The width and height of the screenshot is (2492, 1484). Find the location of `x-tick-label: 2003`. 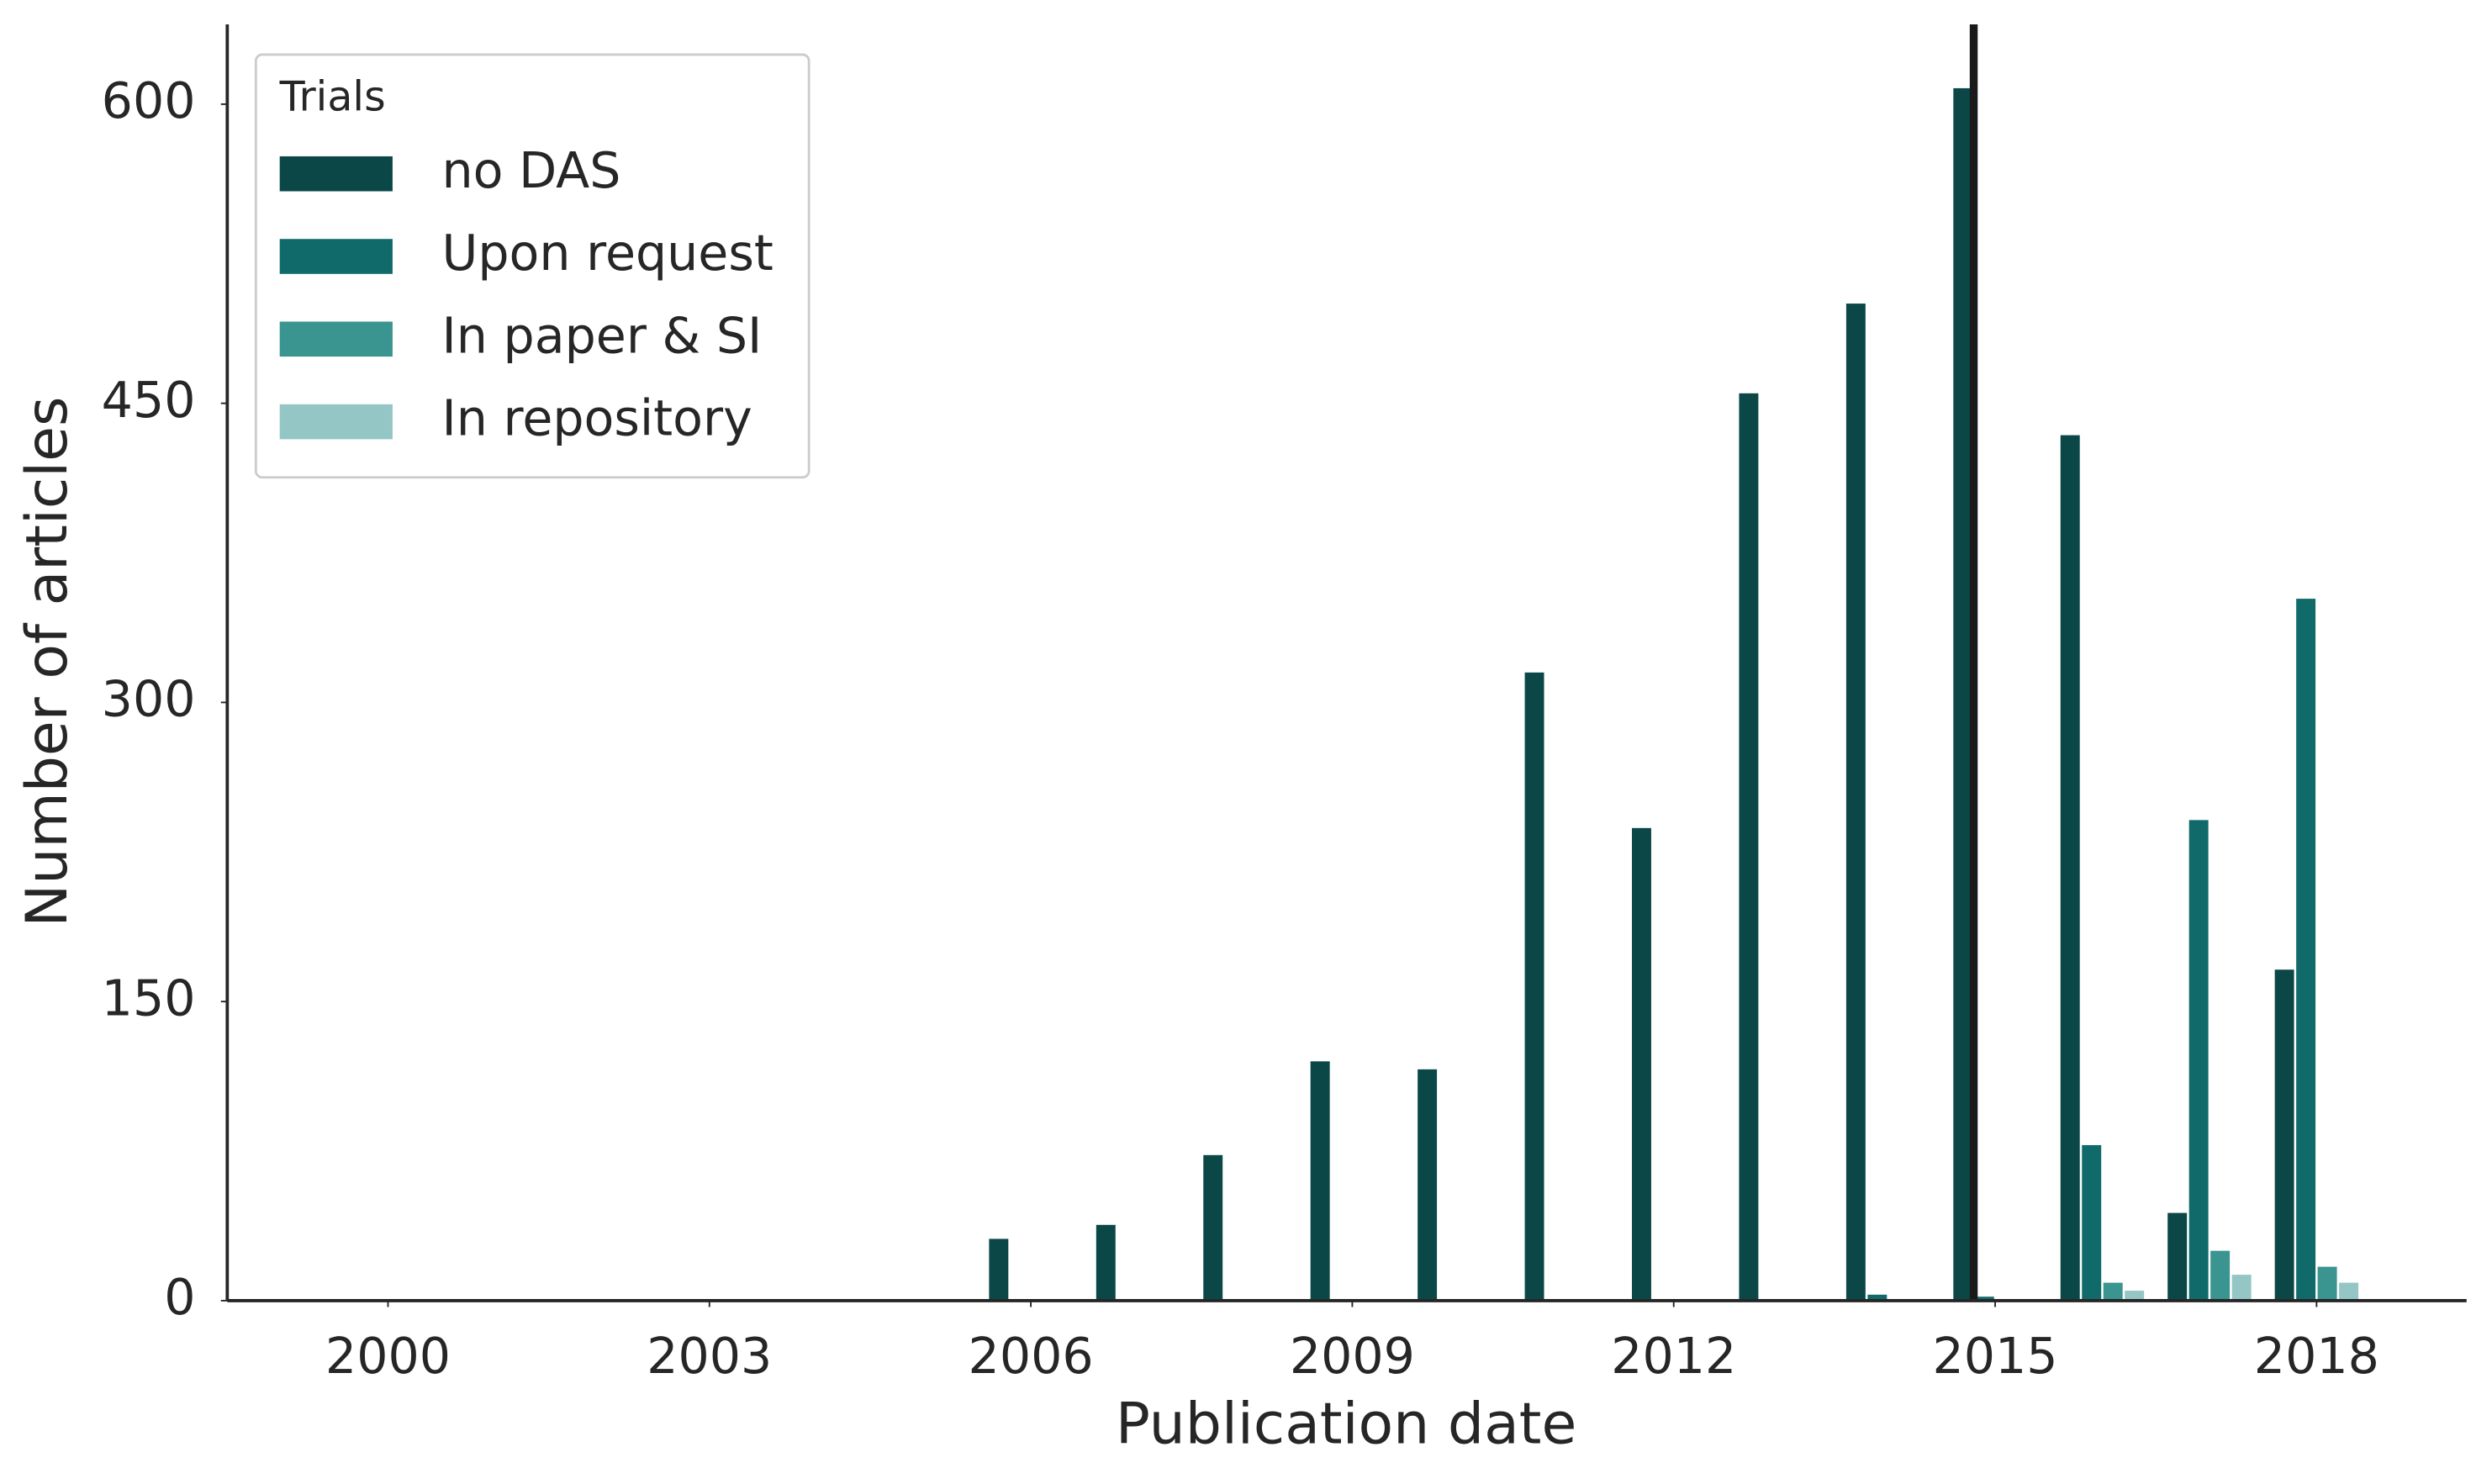

x-tick-label: 2003 is located at coordinates (709, 1356).